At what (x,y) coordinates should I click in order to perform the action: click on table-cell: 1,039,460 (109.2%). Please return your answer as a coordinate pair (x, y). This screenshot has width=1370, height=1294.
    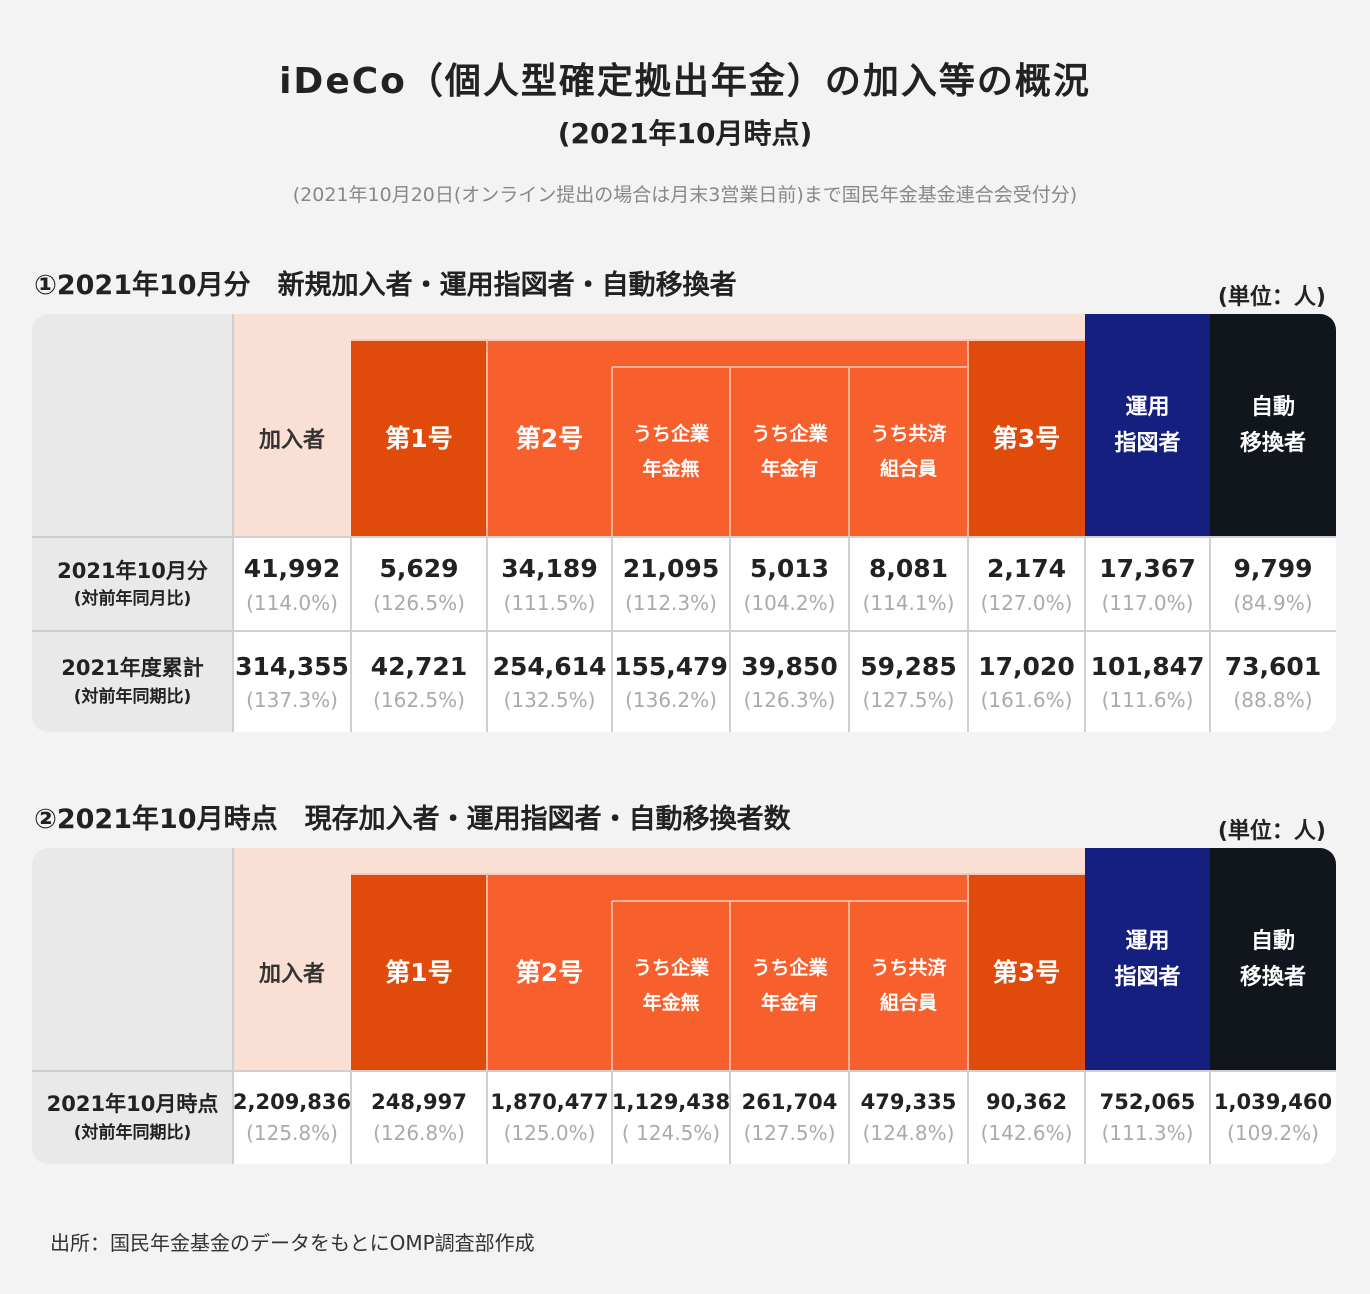
    Looking at the image, I should click on (1273, 1117).